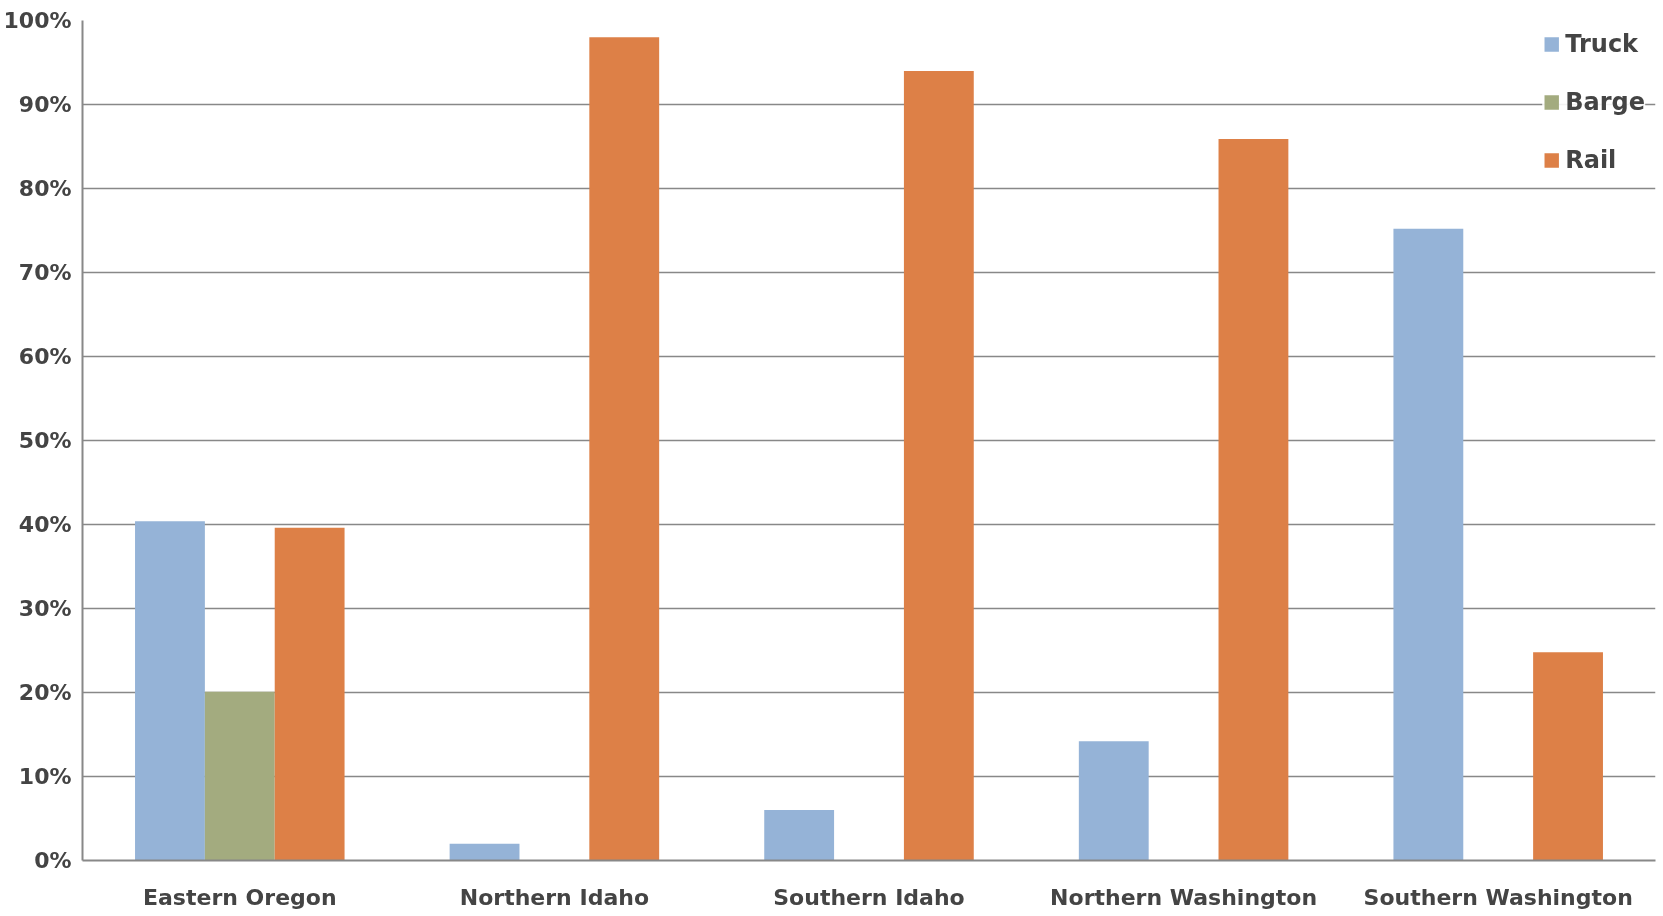 The height and width of the screenshot is (916, 1663). Describe the element at coordinates (45, 272) in the screenshot. I see `y-tick-label: 70%` at that location.